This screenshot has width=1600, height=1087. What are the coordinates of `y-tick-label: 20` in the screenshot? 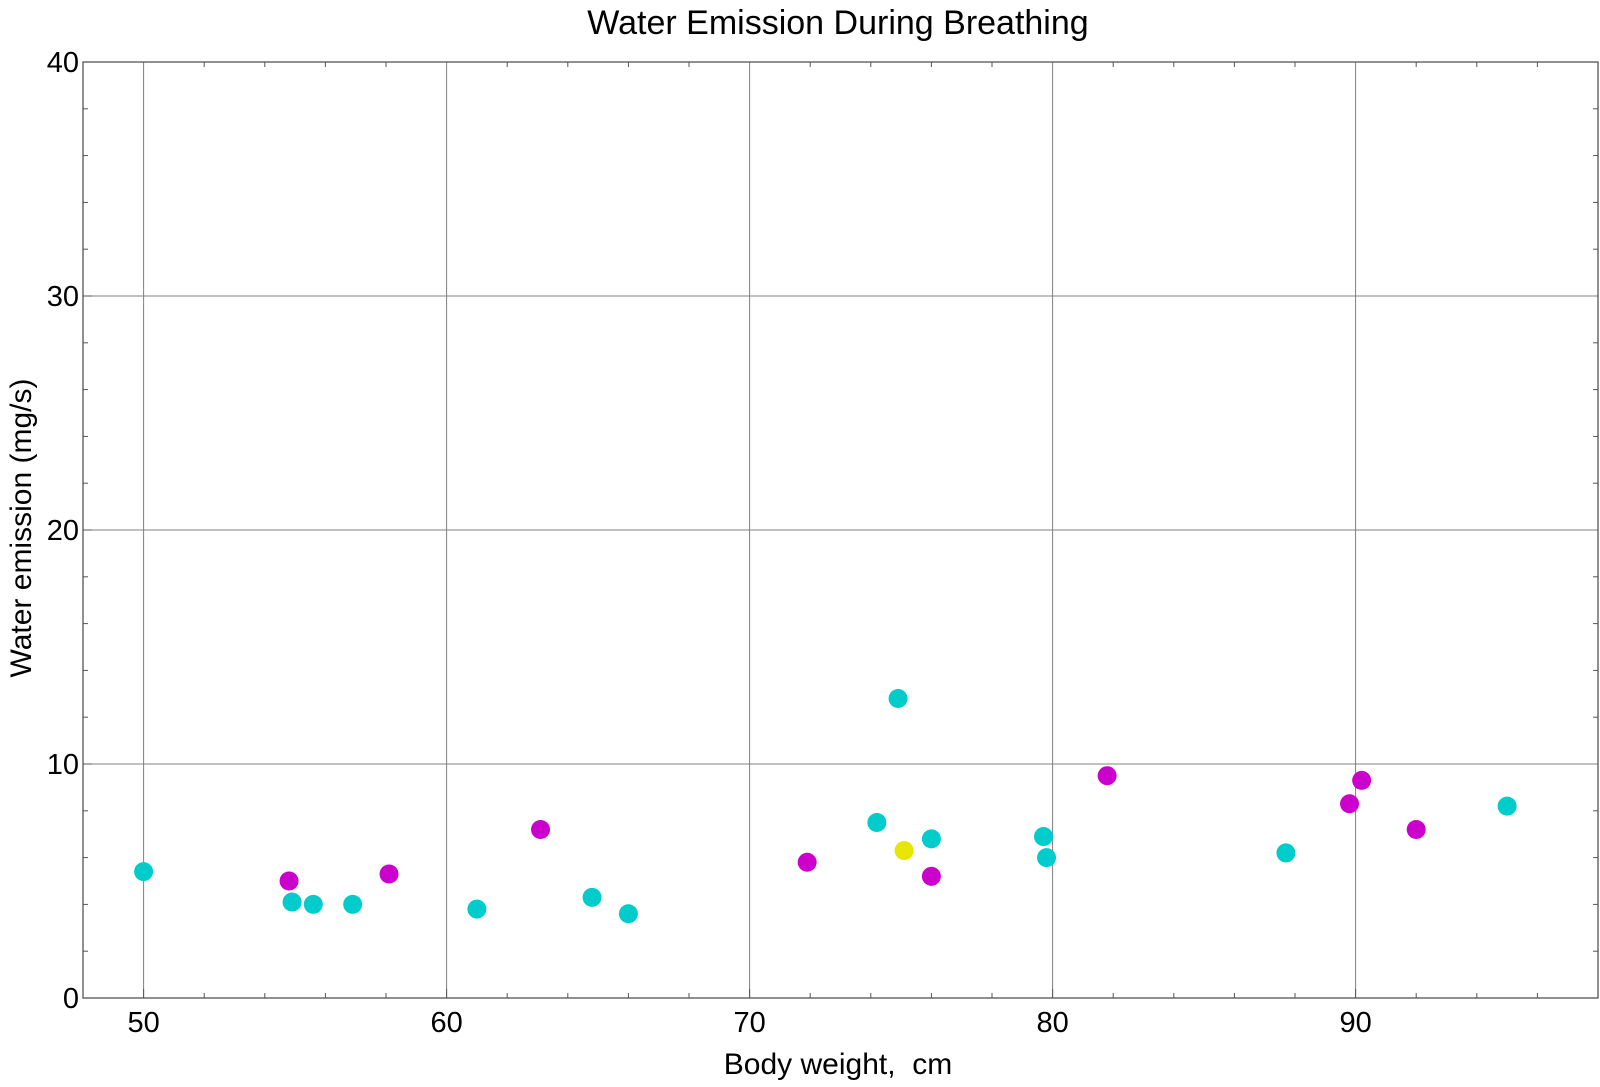 It's located at (63, 531).